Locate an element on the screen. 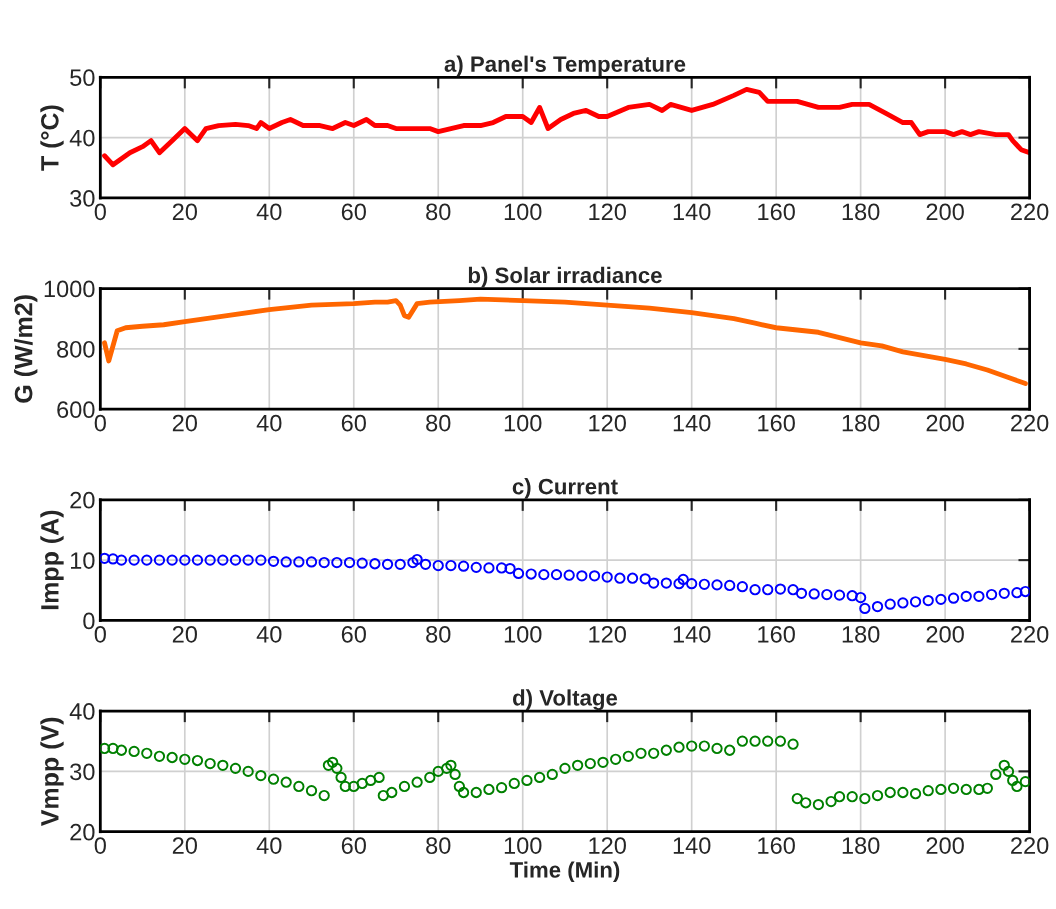  chart-title: d) Voltage is located at coordinates (565, 700).